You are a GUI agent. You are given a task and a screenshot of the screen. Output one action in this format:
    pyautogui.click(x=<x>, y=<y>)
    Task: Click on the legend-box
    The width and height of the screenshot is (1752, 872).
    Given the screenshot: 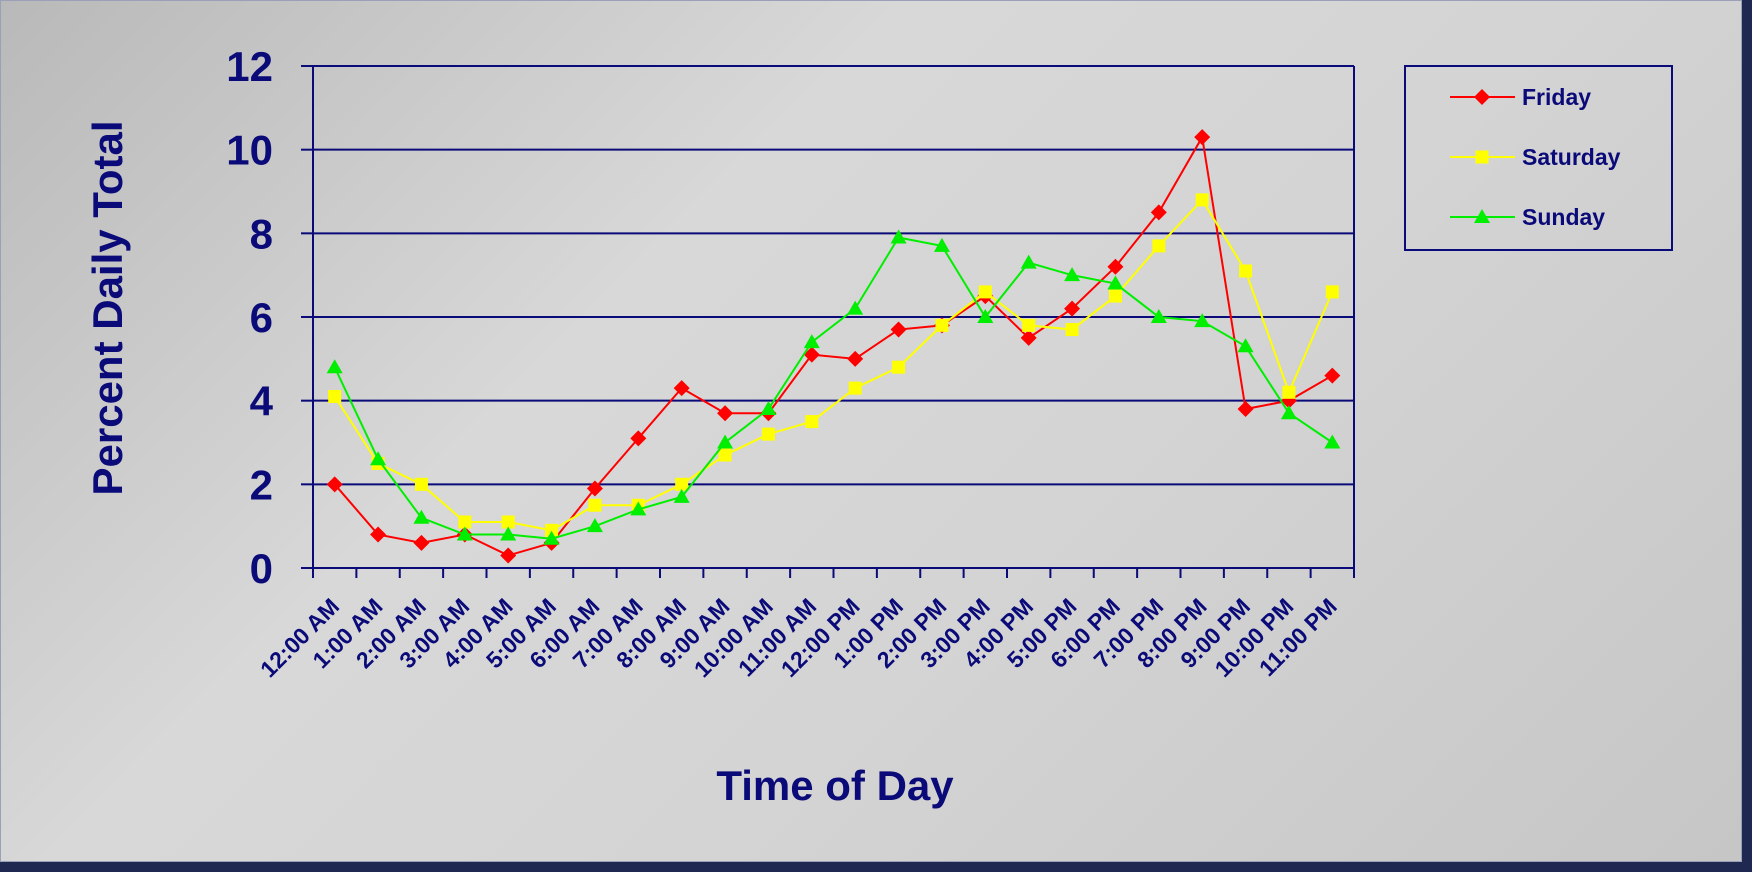 What is the action you would take?
    pyautogui.click(x=1538, y=158)
    